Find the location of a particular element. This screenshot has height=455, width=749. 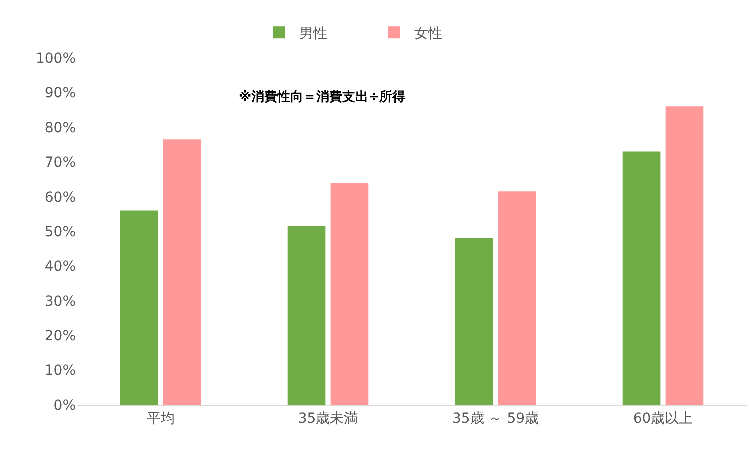

x-tick-label: 平均 is located at coordinates (160, 418).